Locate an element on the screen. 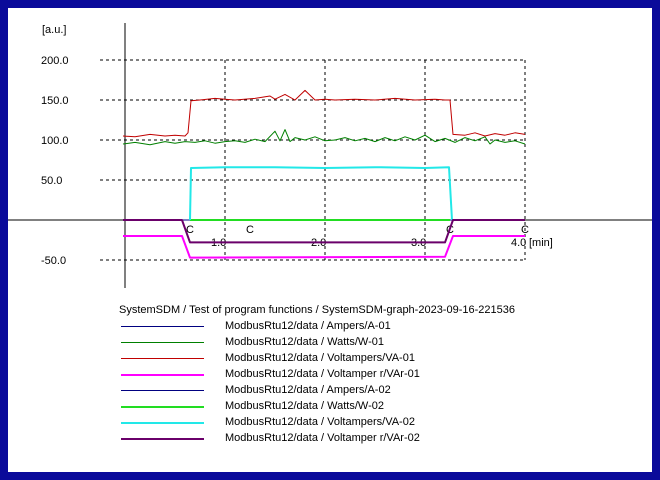 The image size is (660, 480). legend-item: ModbusRtu12/data / Voltampers/VA-01 is located at coordinates (317, 359).